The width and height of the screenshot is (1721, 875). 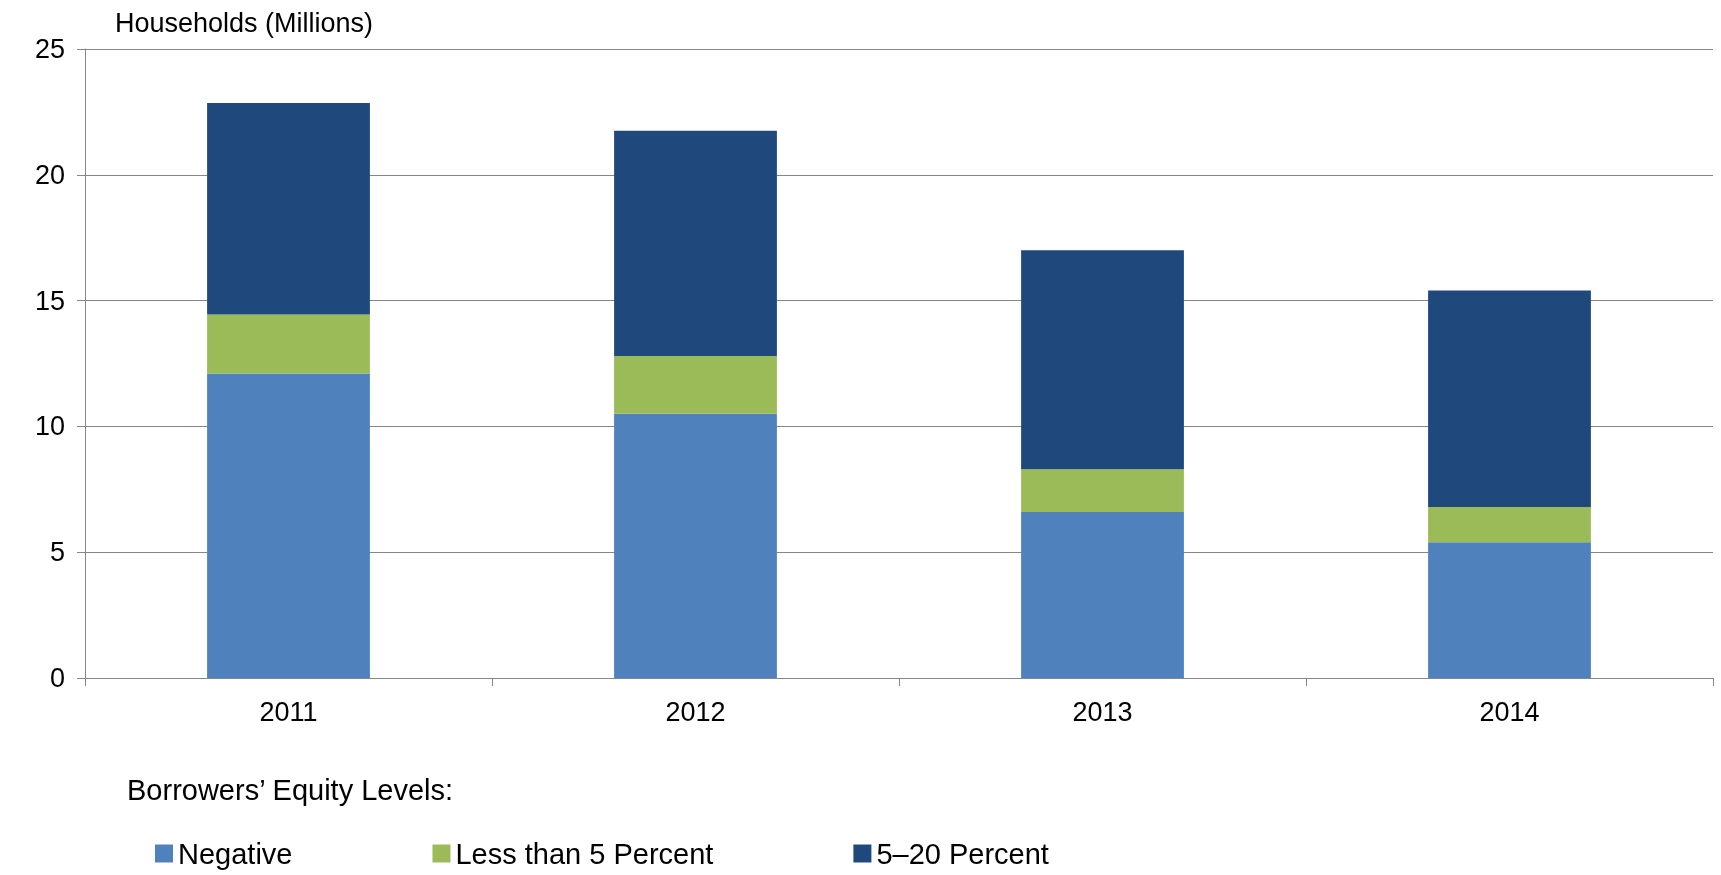 I want to click on x-tick-label: 2013, so click(x=1102, y=711).